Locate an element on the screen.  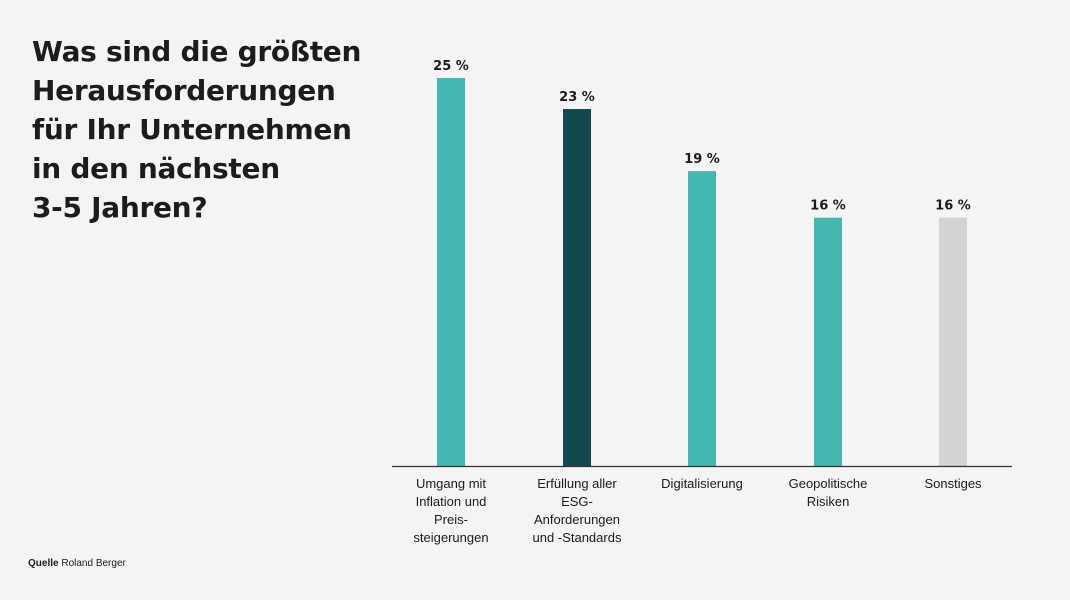
category-label: Geopolitische Risiken is located at coordinates (828, 492).